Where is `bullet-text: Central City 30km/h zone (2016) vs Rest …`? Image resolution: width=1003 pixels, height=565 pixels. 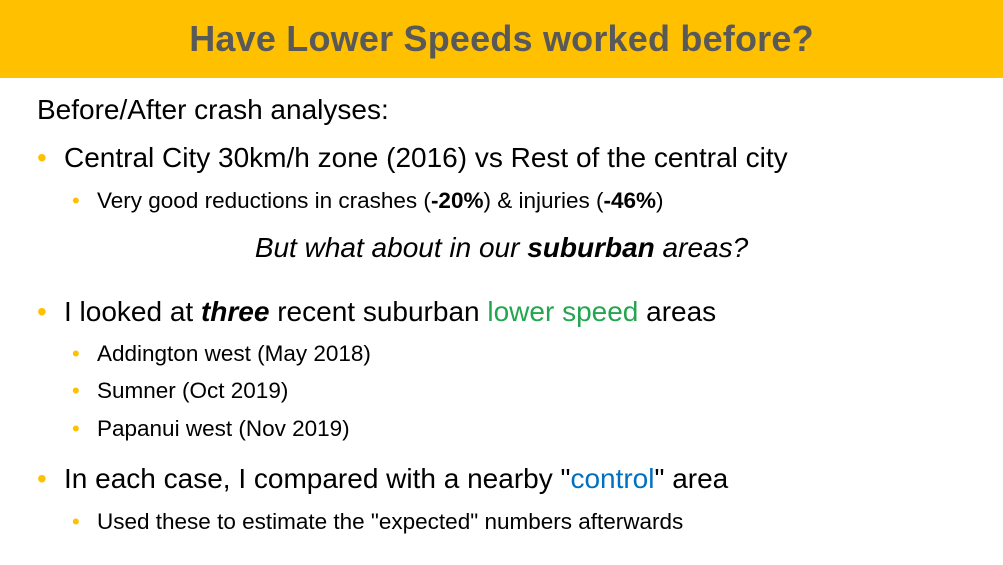 bullet-text: Central City 30km/h zone (2016) vs Rest … is located at coordinates (426, 157).